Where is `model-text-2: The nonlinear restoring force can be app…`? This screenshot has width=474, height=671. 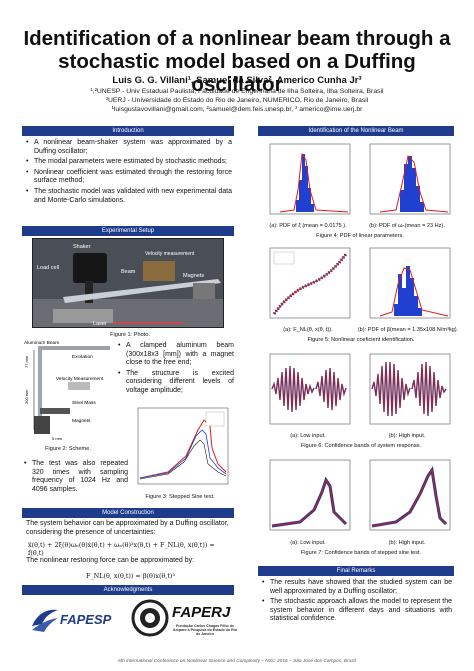 model-text-2: The nonlinear restoring force can be app… is located at coordinates (110, 560).